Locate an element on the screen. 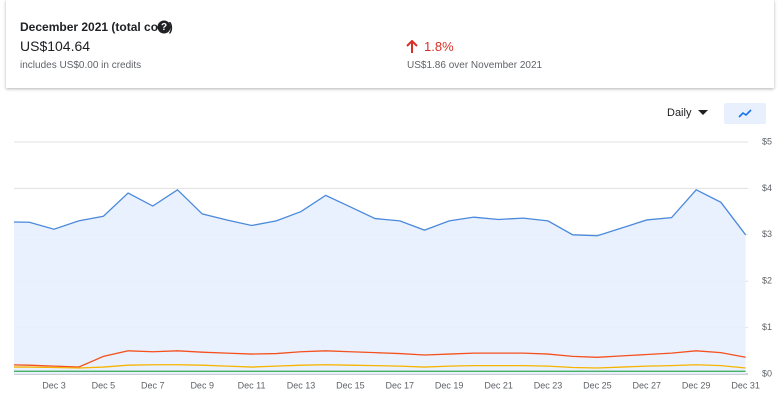 This screenshot has width=780, height=400. y-tick-label: $0 is located at coordinates (767, 373).